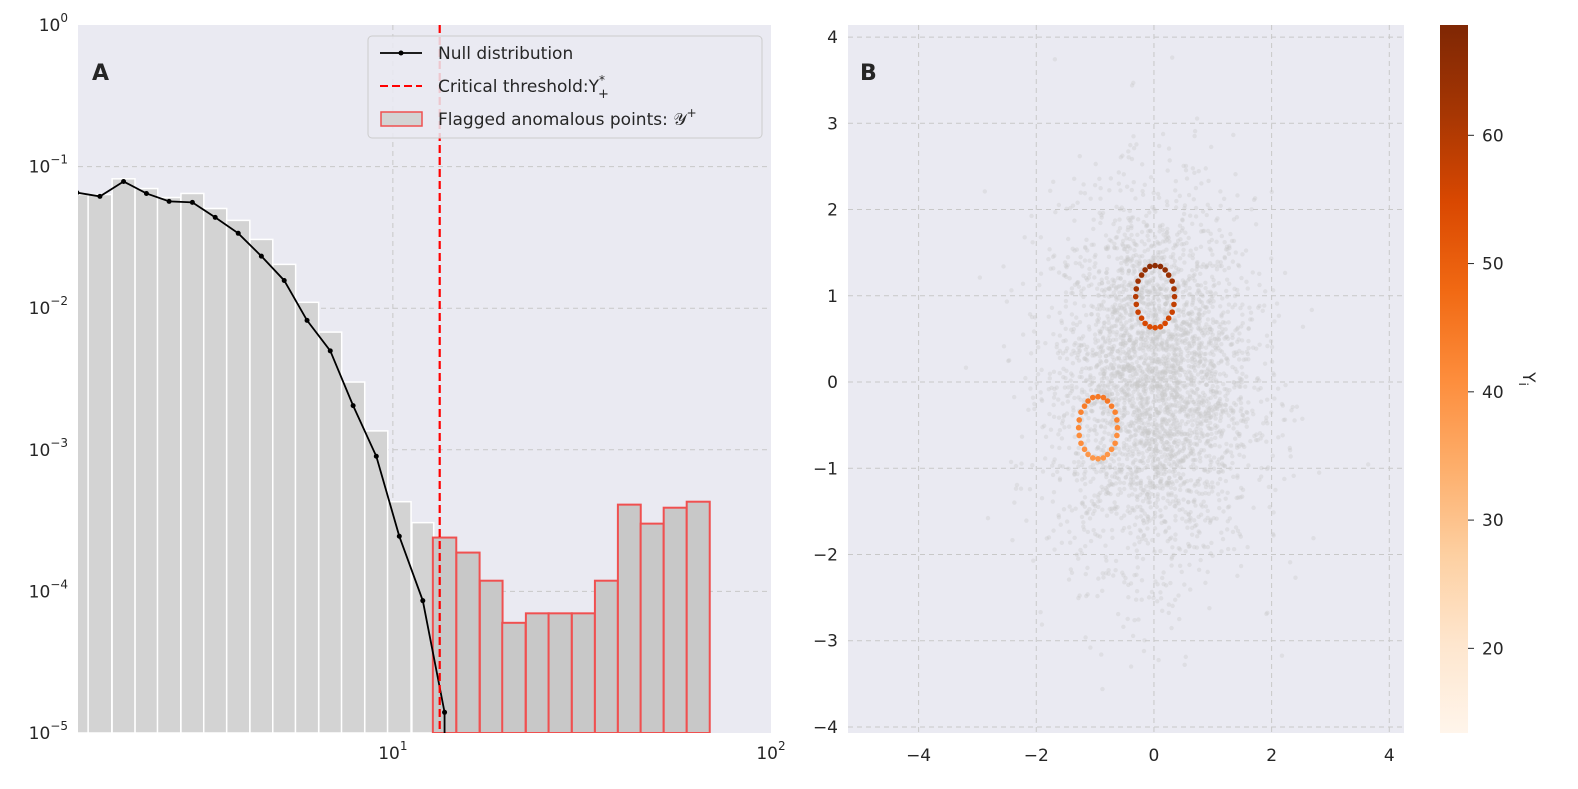 This screenshot has width=1578, height=789. I want to click on y-tick-label: 3, so click(832, 124).